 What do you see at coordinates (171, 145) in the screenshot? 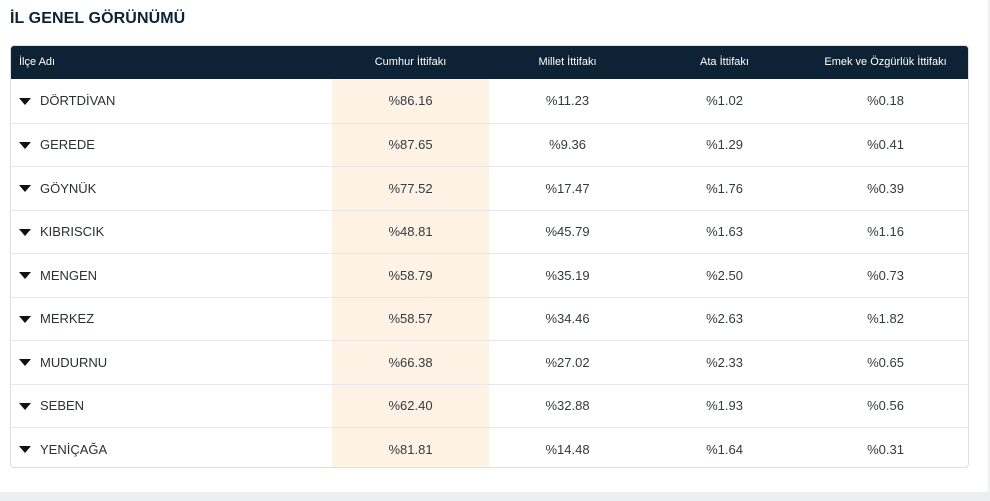
I see `district-cell: GEREDE` at bounding box center [171, 145].